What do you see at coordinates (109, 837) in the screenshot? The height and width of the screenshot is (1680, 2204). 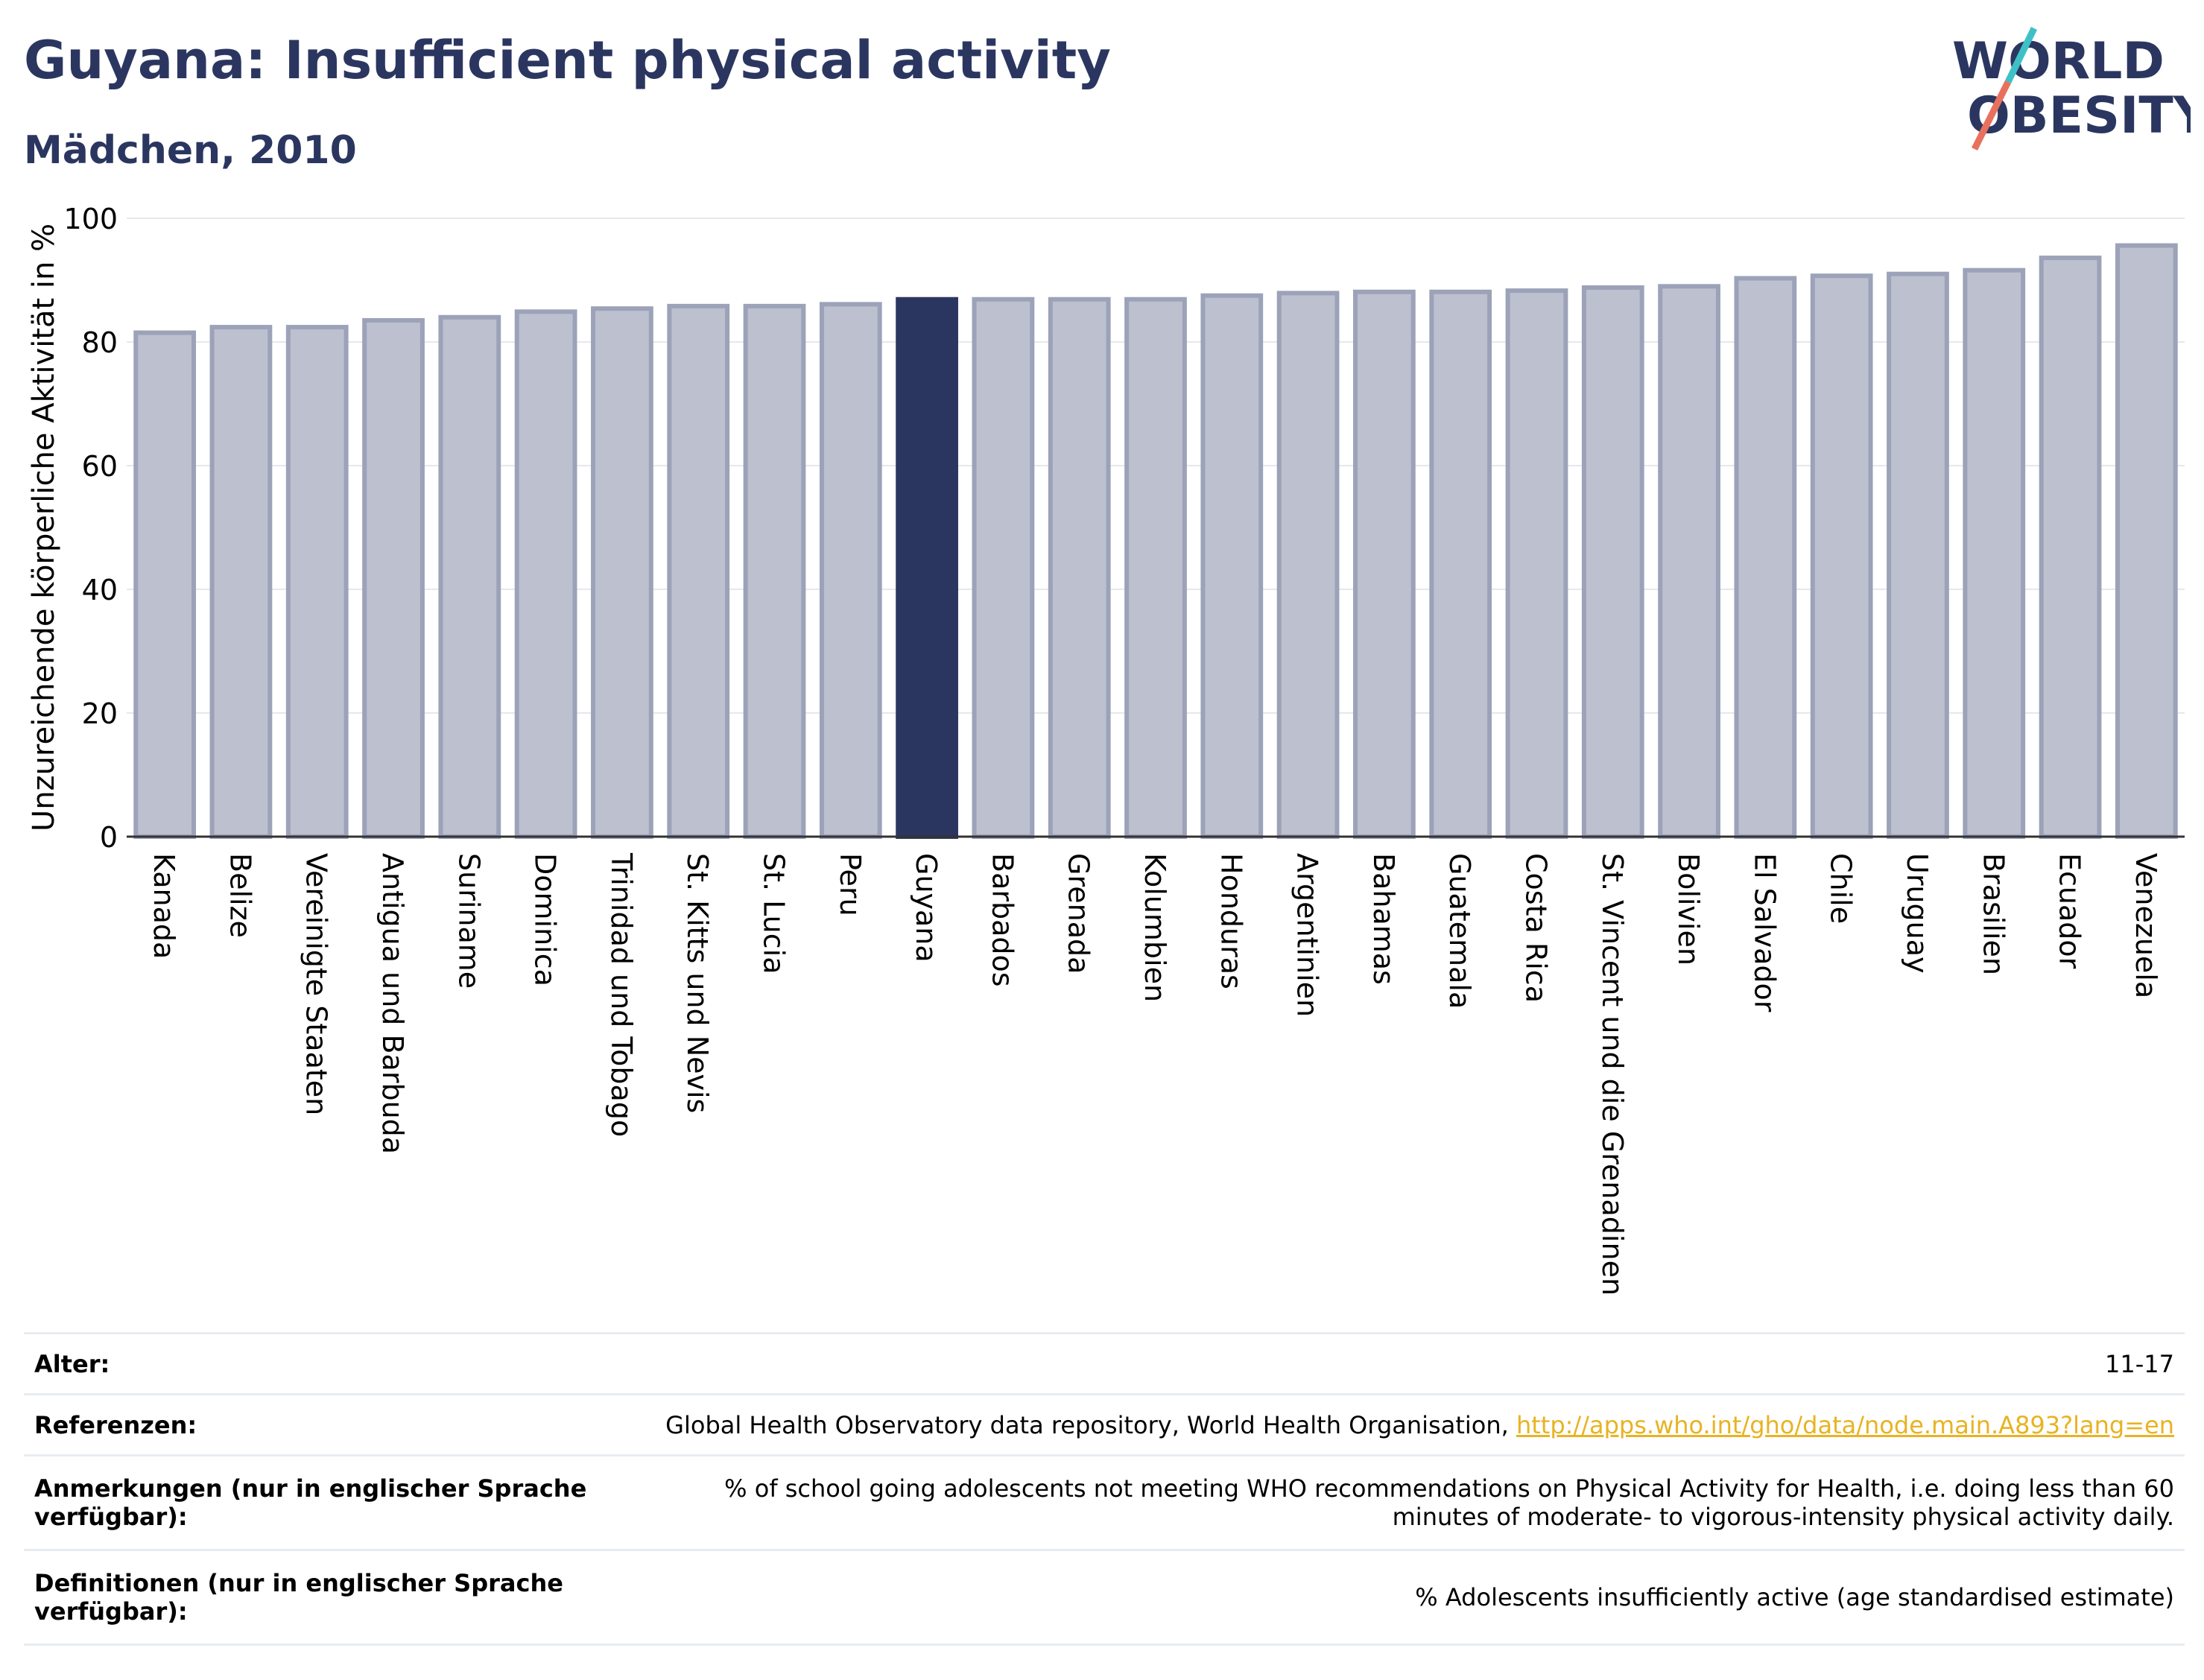 I see `y-tick-label: 0` at bounding box center [109, 837].